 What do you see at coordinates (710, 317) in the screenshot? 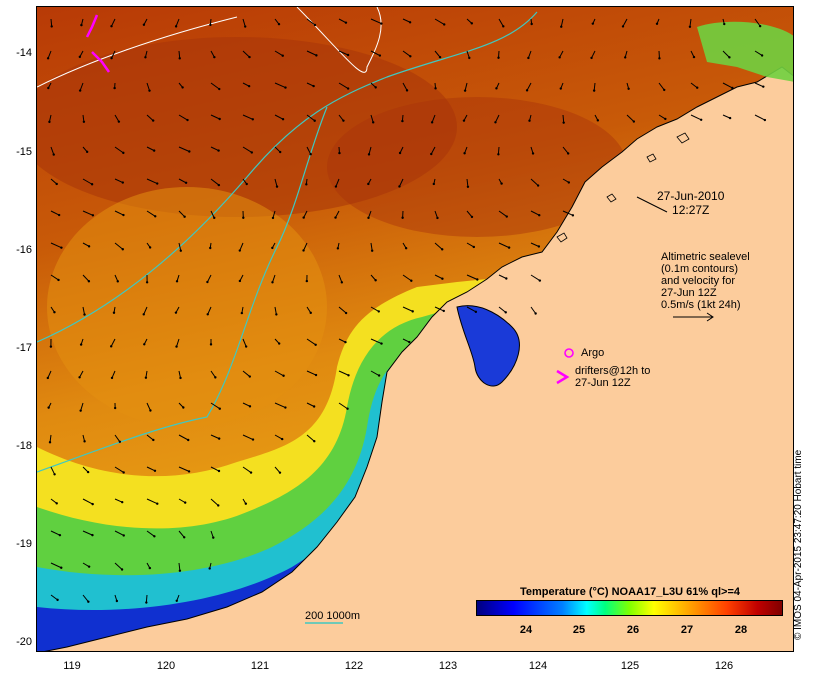
I see `velocity-scale-arrowhead` at bounding box center [710, 317].